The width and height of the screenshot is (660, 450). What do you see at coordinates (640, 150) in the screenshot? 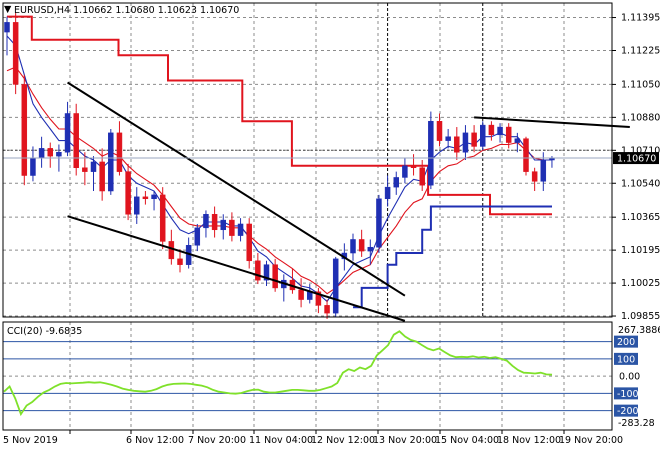
I see `price-tick-label: 1.10710` at bounding box center [640, 150].